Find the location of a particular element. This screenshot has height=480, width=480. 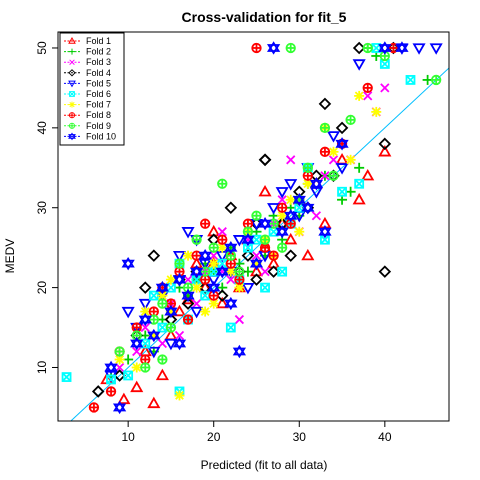

y-tick-label: 40 is located at coordinates (42, 128).